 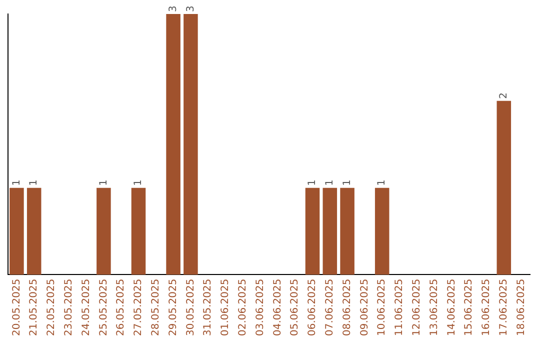 What do you see at coordinates (34, 307) in the screenshot?
I see `x-tick-label: 21.05.2025` at bounding box center [34, 307].